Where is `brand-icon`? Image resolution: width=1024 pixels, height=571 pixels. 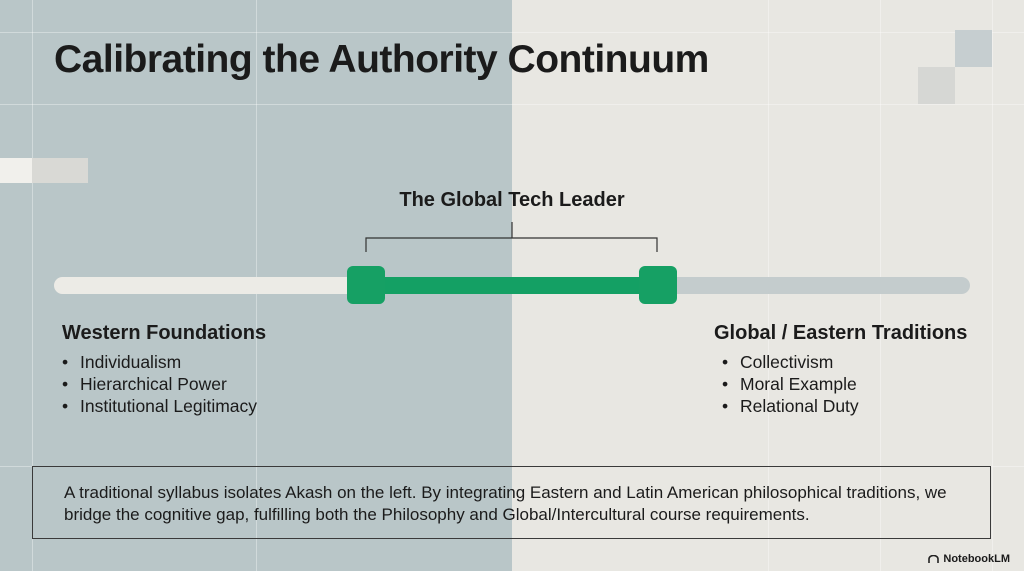 brand-icon is located at coordinates (934, 558).